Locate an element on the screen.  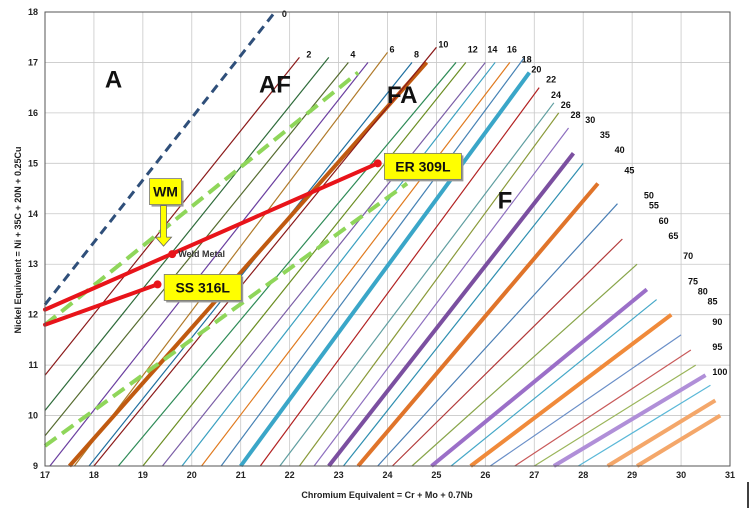
y-tick-label: 15 is located at coordinates (33, 163).